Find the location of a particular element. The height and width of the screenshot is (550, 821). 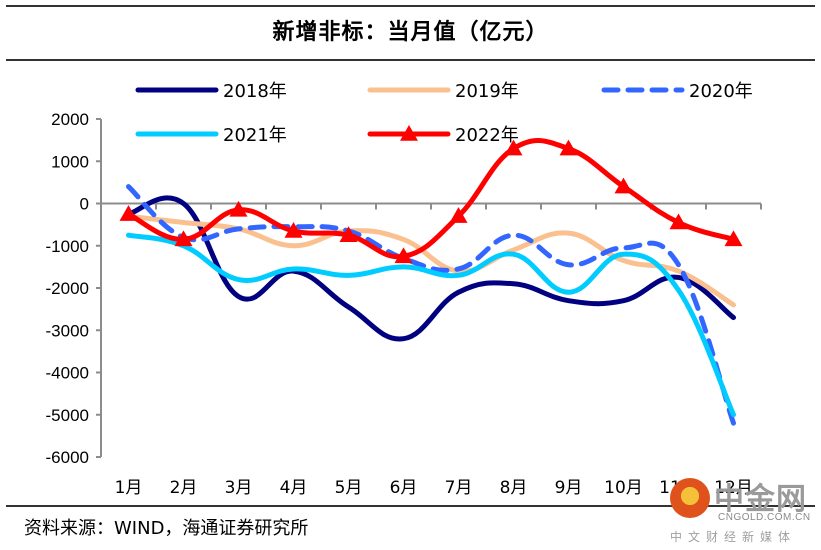

y-tick-label: 0 is located at coordinates (84, 204).